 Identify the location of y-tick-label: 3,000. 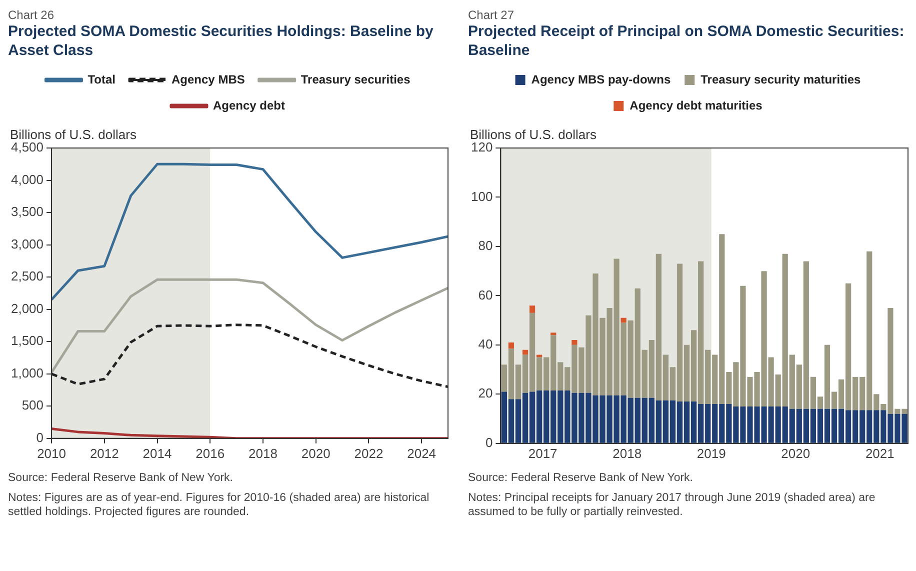
(27, 244).